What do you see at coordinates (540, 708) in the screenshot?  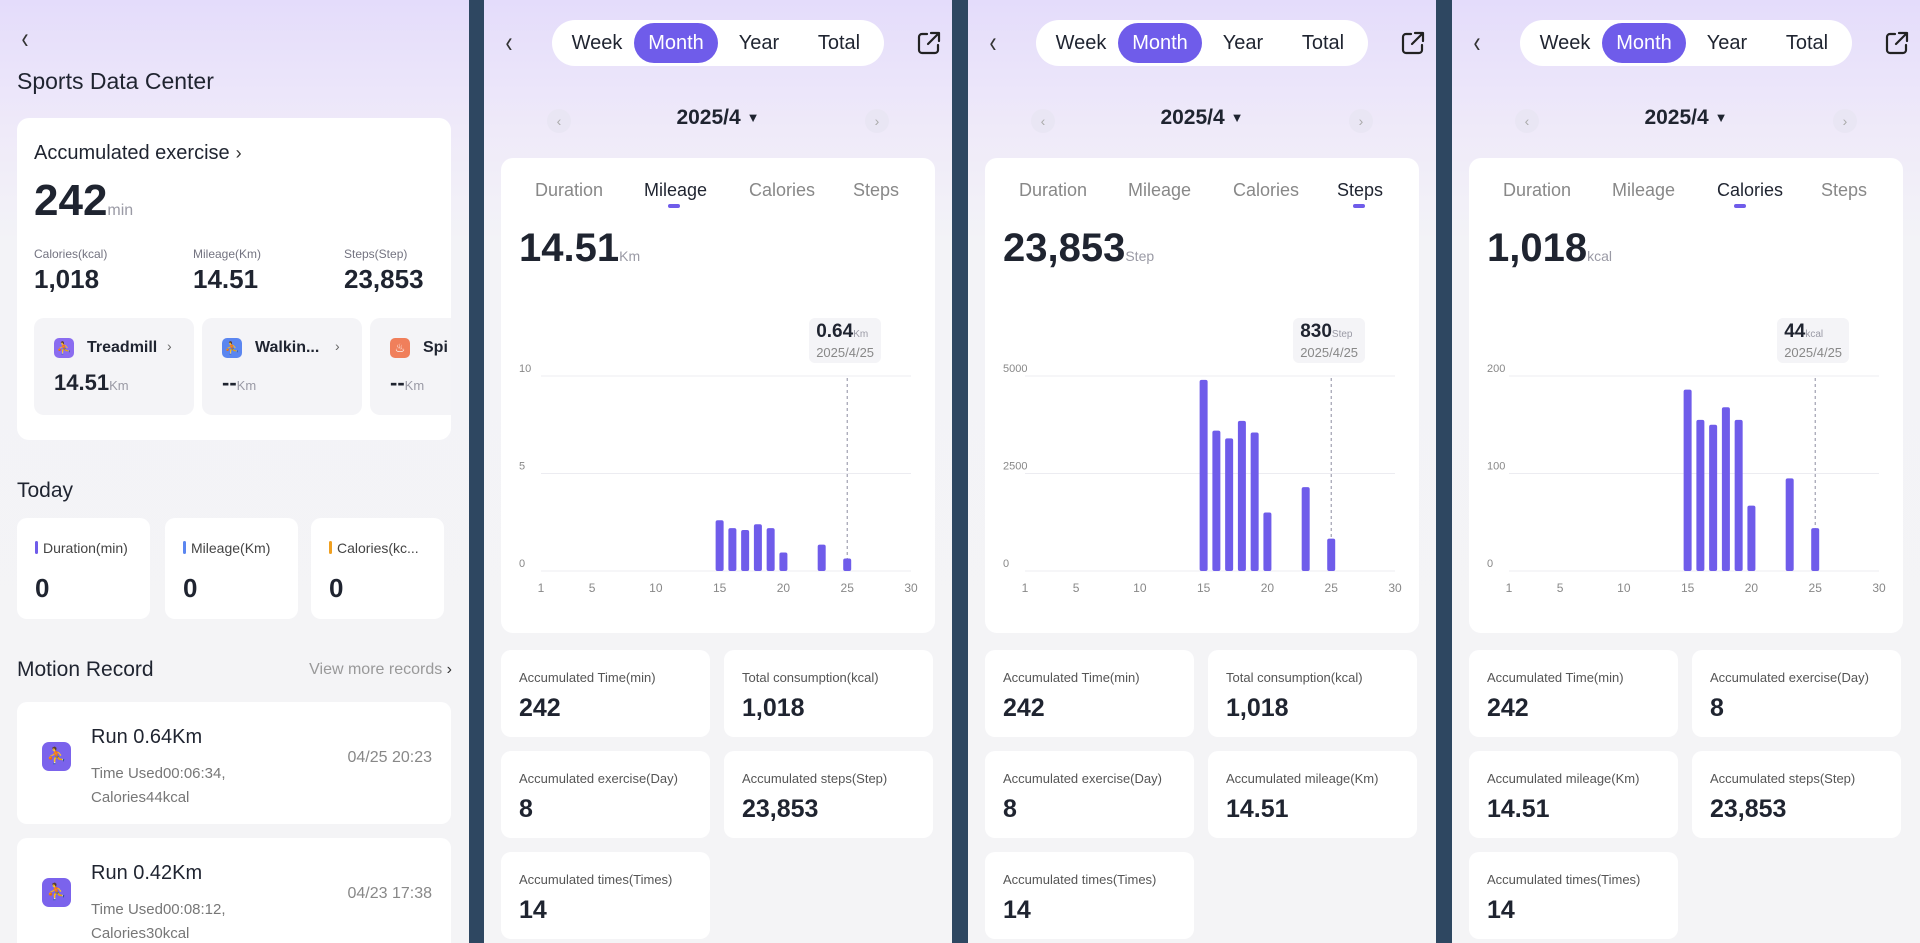 I see `summary-value: 242` at bounding box center [540, 708].